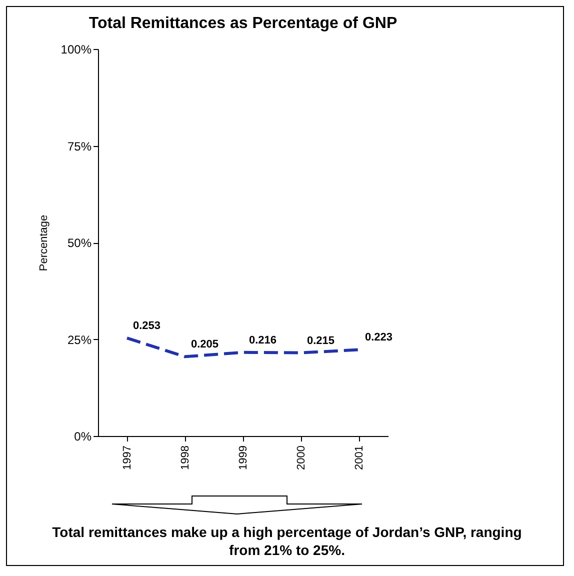 The image size is (574, 576). What do you see at coordinates (186, 458) in the screenshot?
I see `x-tick-label: 1998` at bounding box center [186, 458].